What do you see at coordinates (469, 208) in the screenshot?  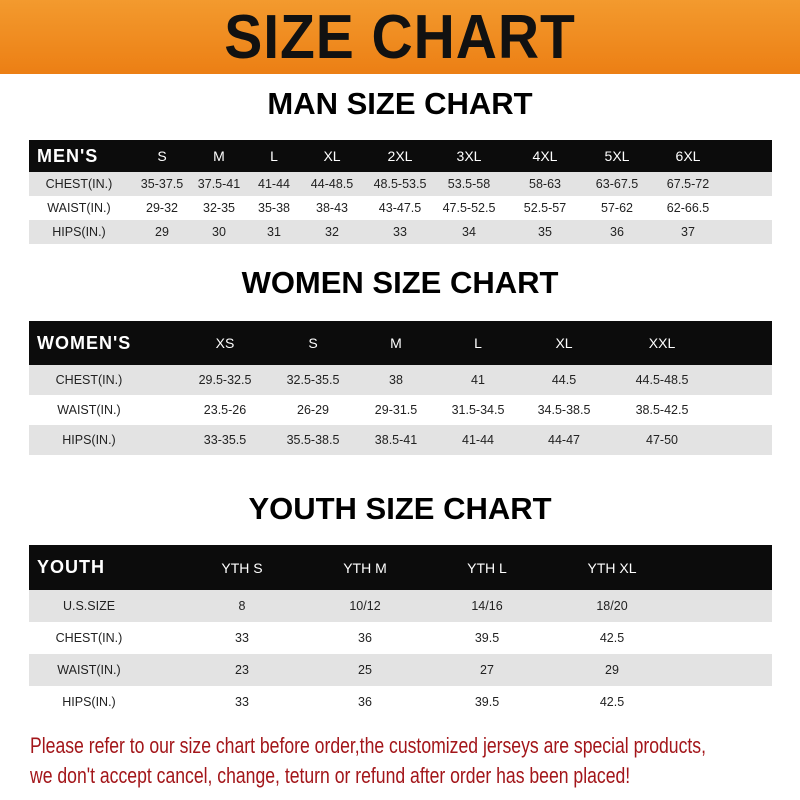 I see `row-value: 47.5-52.5` at bounding box center [469, 208].